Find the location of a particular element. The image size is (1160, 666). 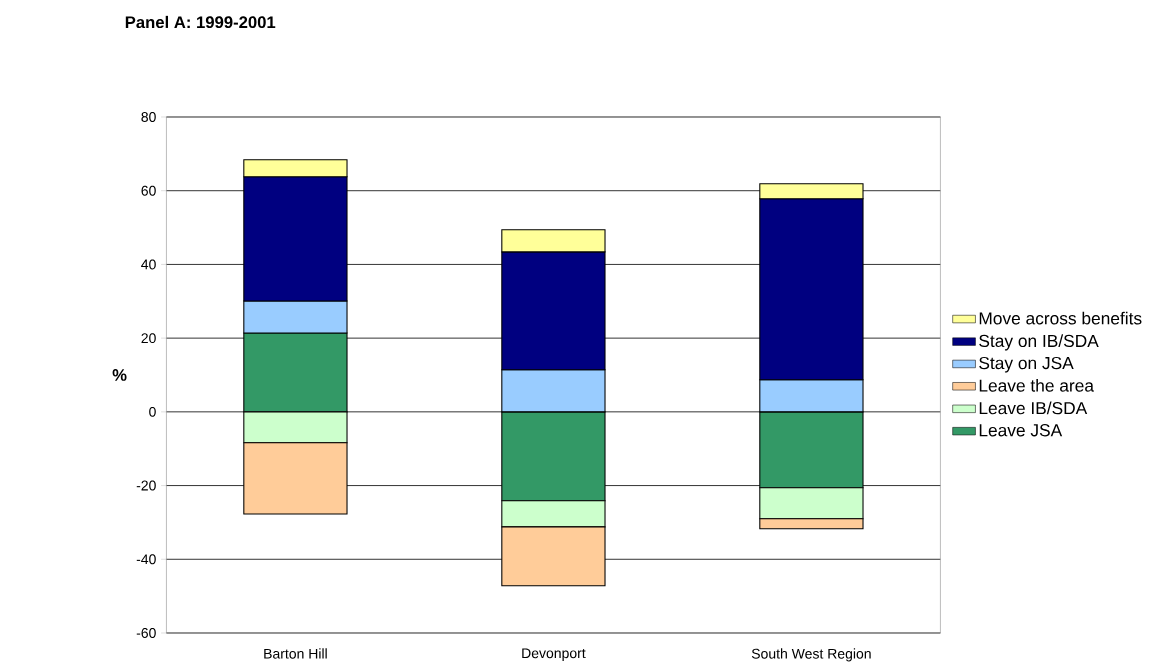

y-tick-label: 0 is located at coordinates (152, 411).